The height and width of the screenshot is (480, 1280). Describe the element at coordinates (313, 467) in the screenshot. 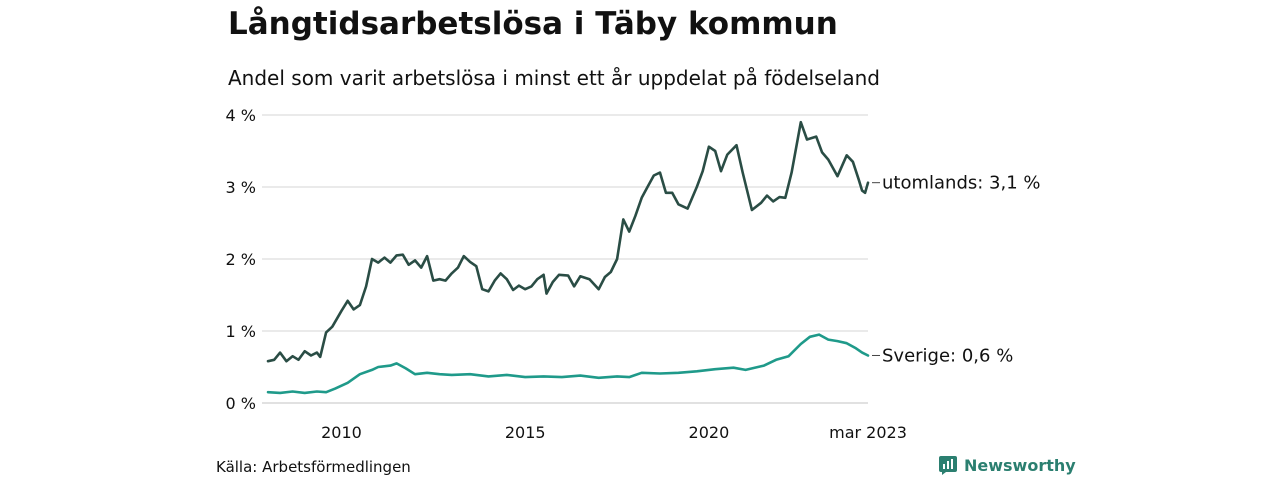

I see `source-note: Källa: Arbetsförmedlingen` at that location.